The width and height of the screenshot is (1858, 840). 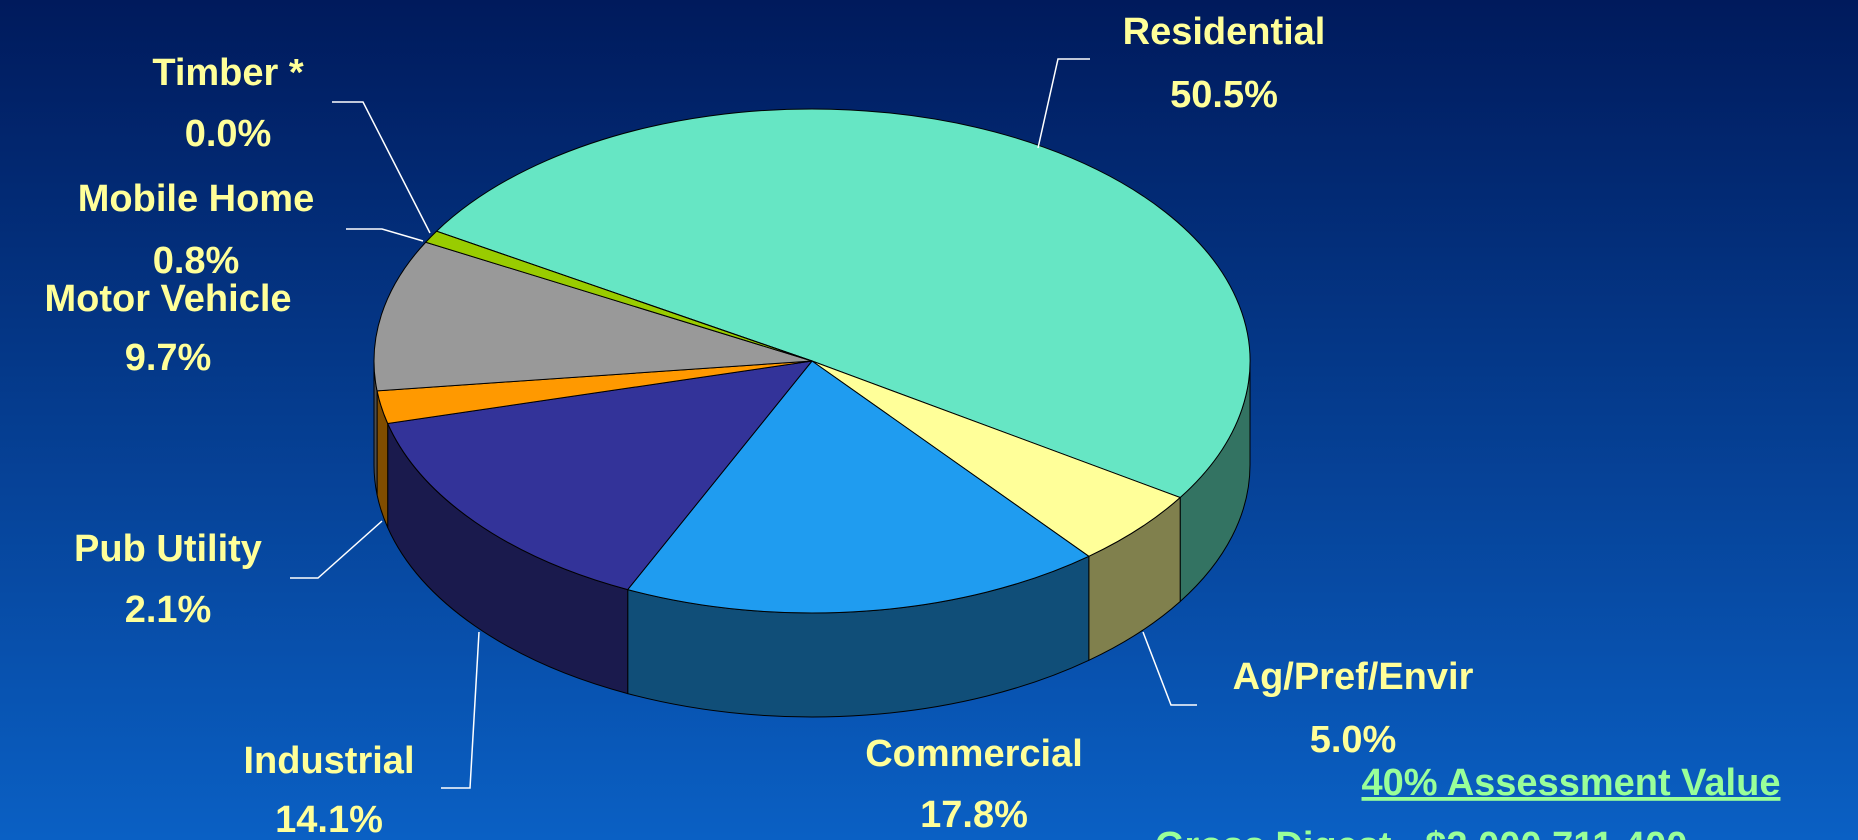 What do you see at coordinates (329, 819) in the screenshot?
I see `value-label: 14.1%` at bounding box center [329, 819].